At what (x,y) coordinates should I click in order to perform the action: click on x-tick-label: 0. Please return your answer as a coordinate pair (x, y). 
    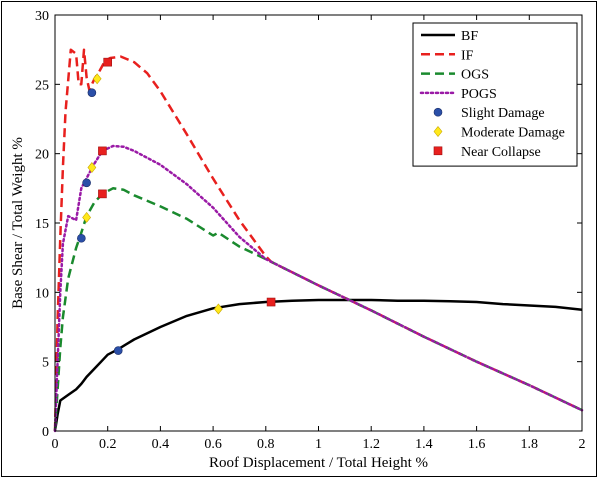
    Looking at the image, I should click on (55, 444).